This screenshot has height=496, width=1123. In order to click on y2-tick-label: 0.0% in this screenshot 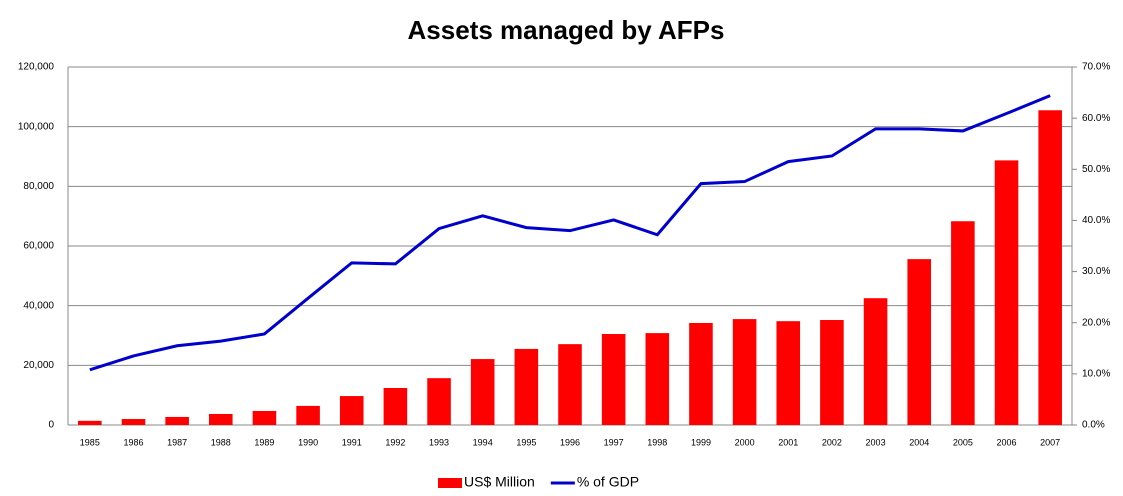, I will do `click(1093, 425)`.